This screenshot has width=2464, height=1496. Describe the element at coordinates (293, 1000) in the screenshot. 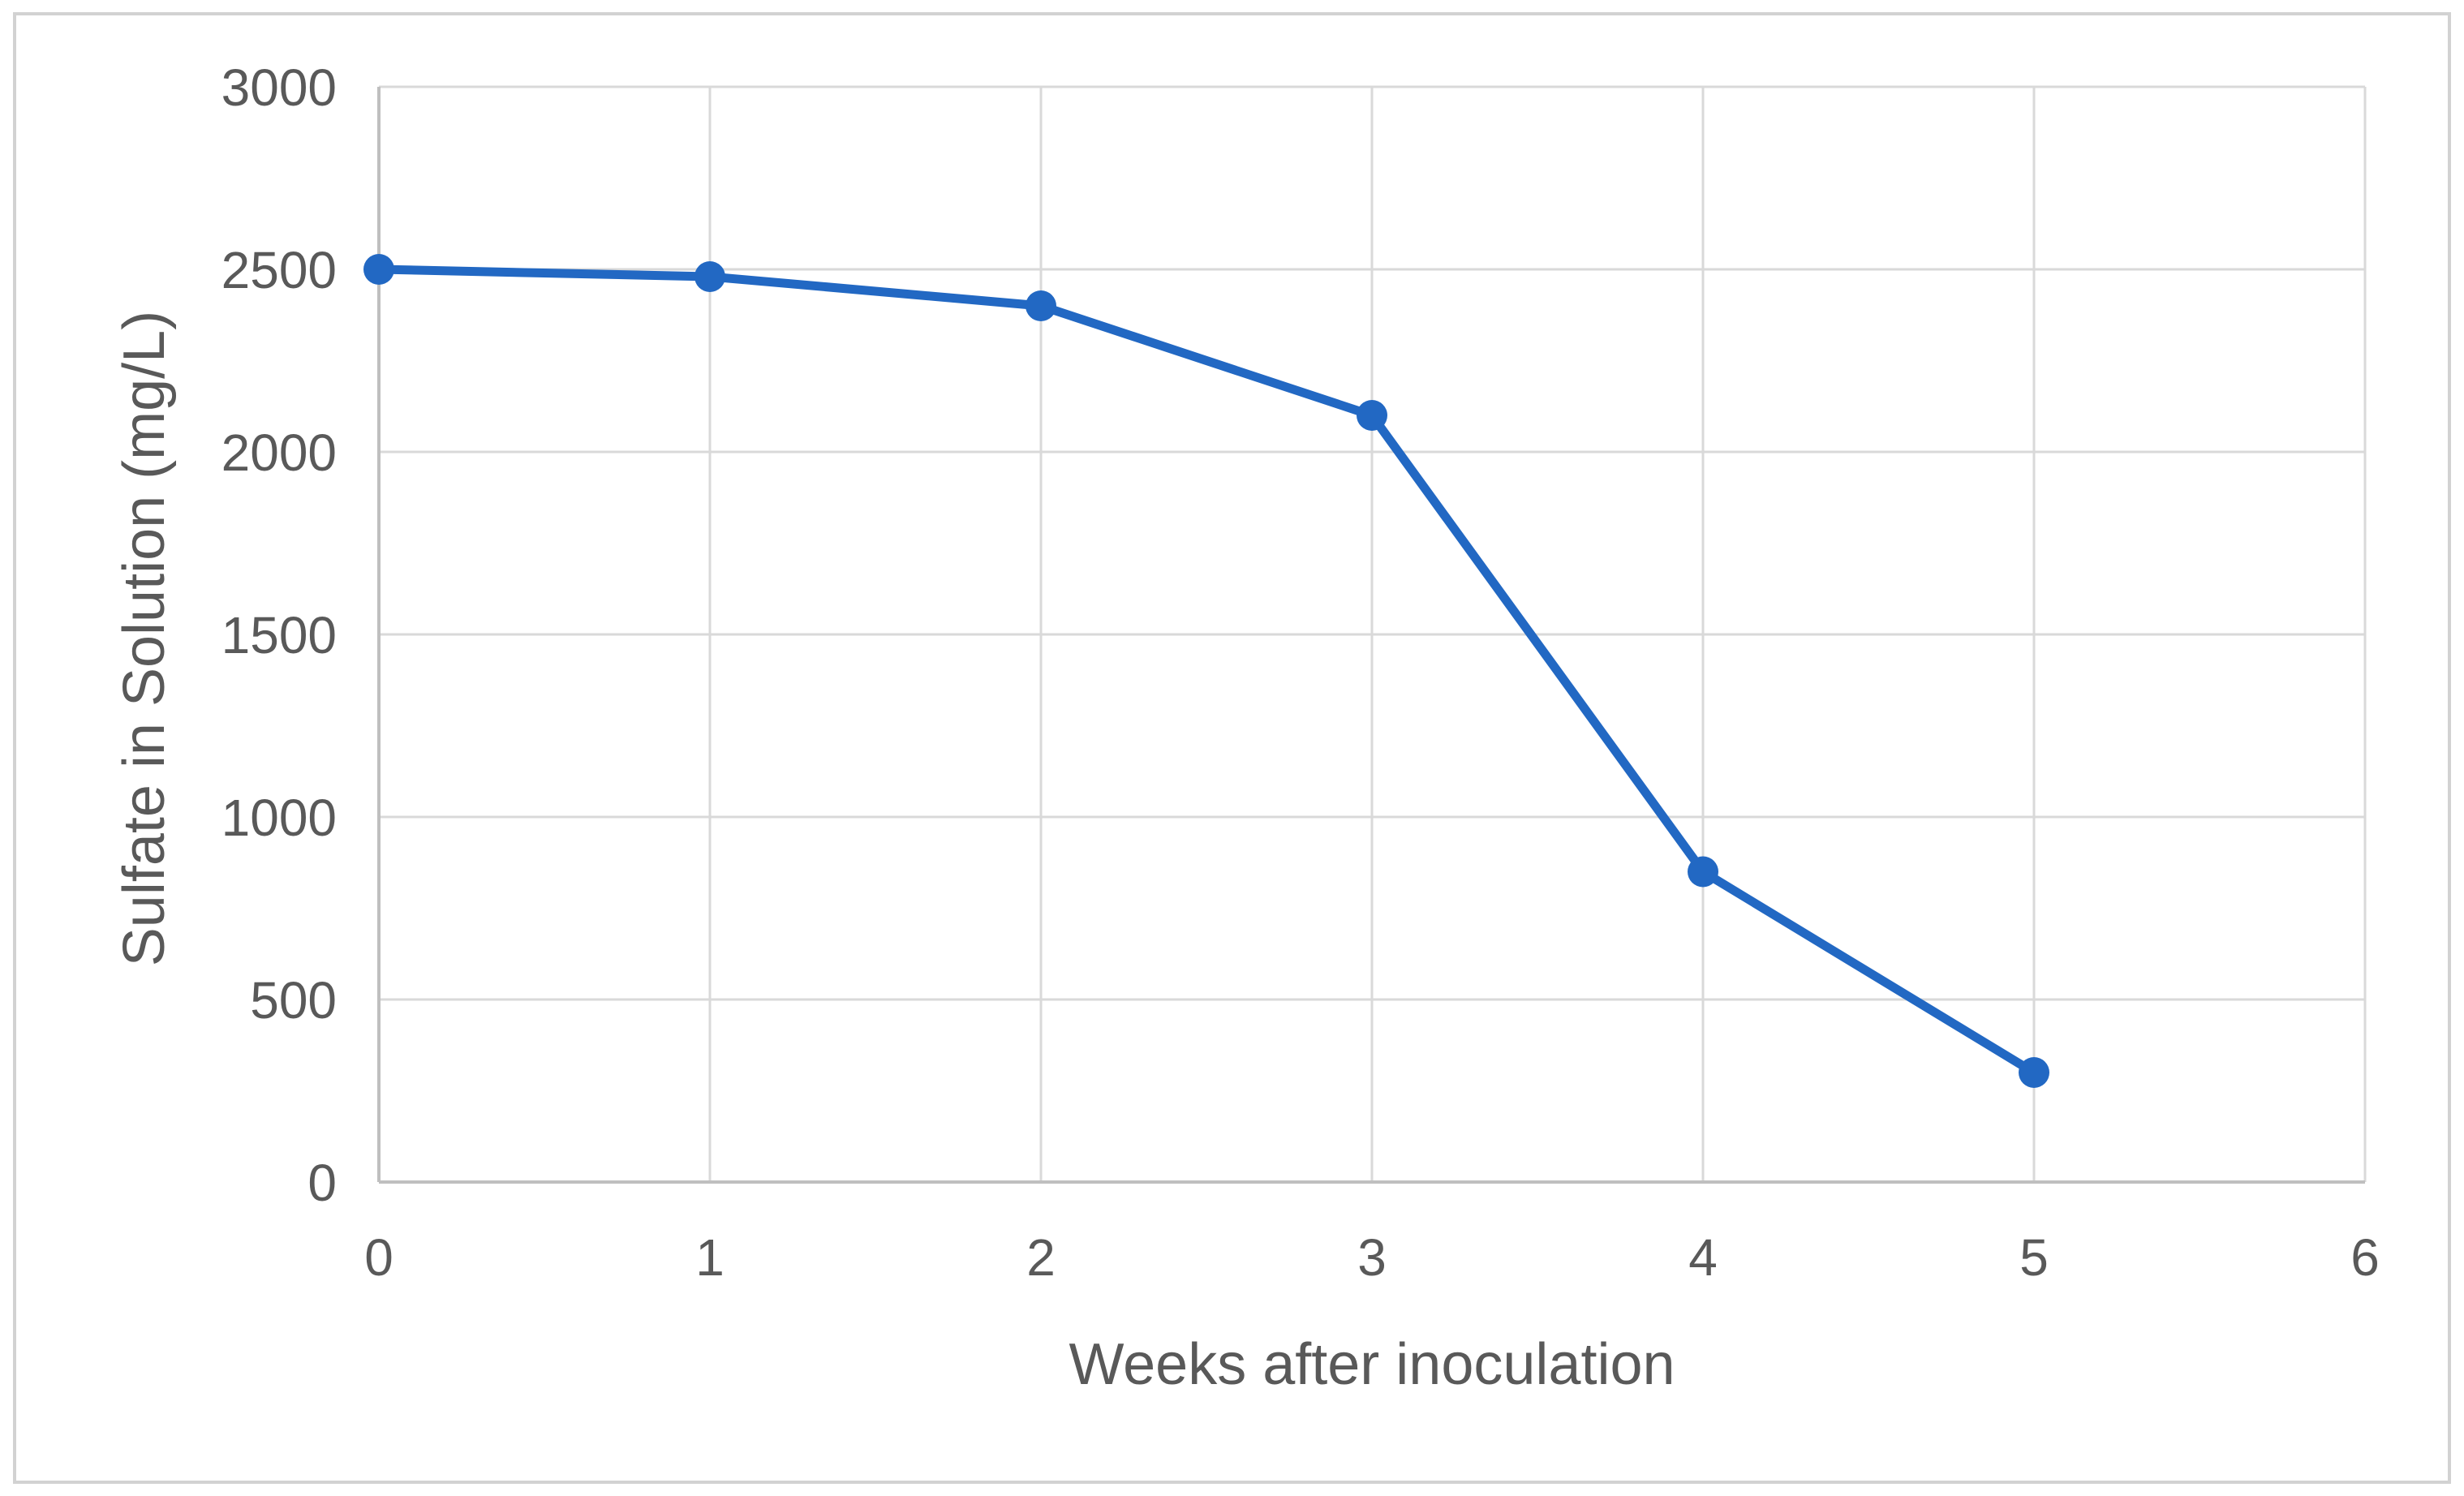

I see `y-tick-label: 500` at that location.